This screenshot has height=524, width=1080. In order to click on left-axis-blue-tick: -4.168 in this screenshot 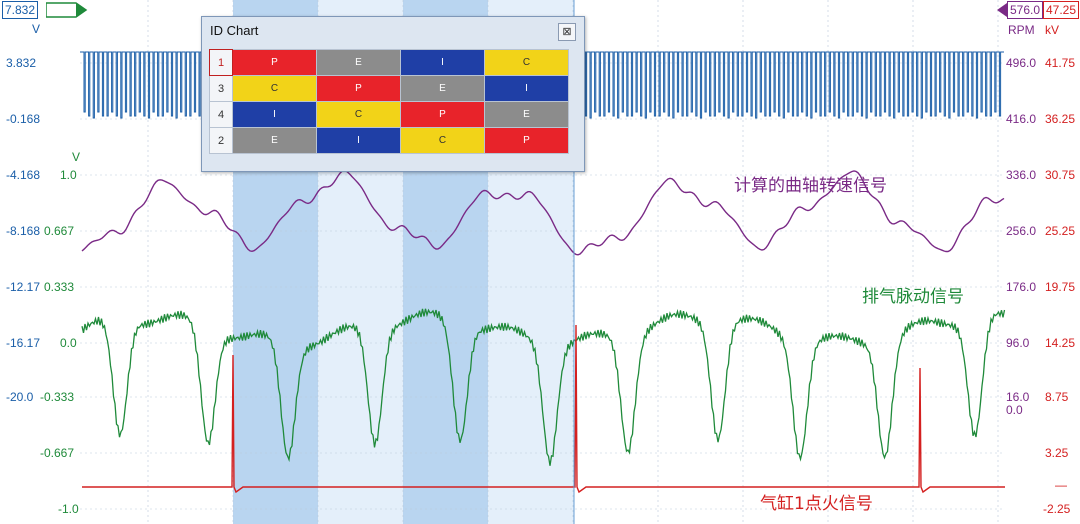, I will do `click(23, 175)`.